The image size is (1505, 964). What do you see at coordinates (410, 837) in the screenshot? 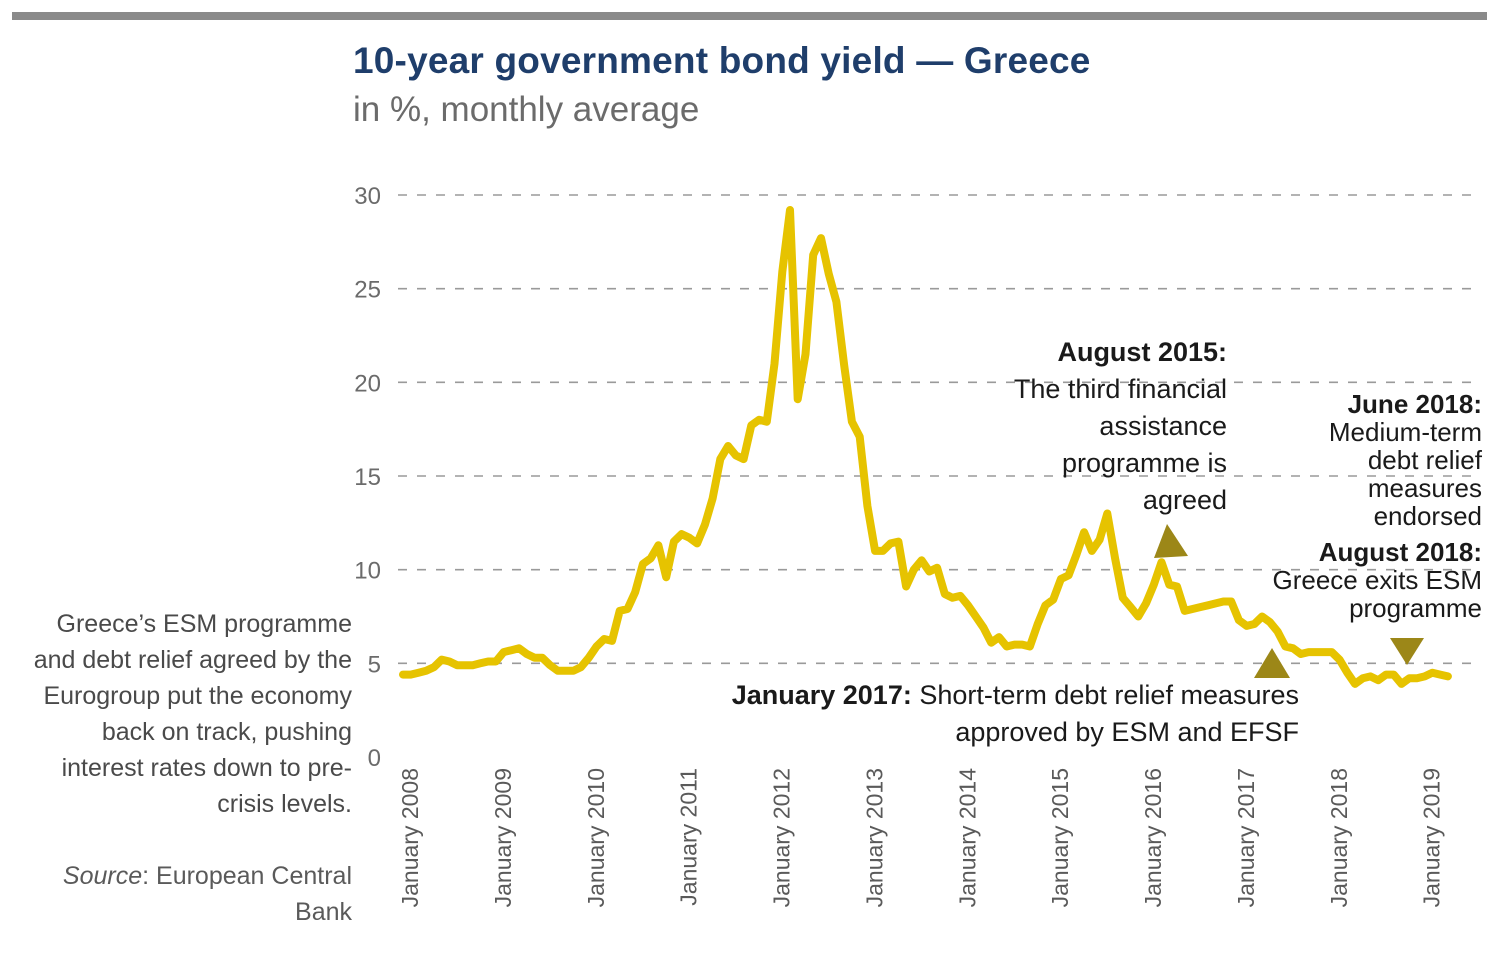
I see `x-tick-label-2008: January 2008` at bounding box center [410, 837].